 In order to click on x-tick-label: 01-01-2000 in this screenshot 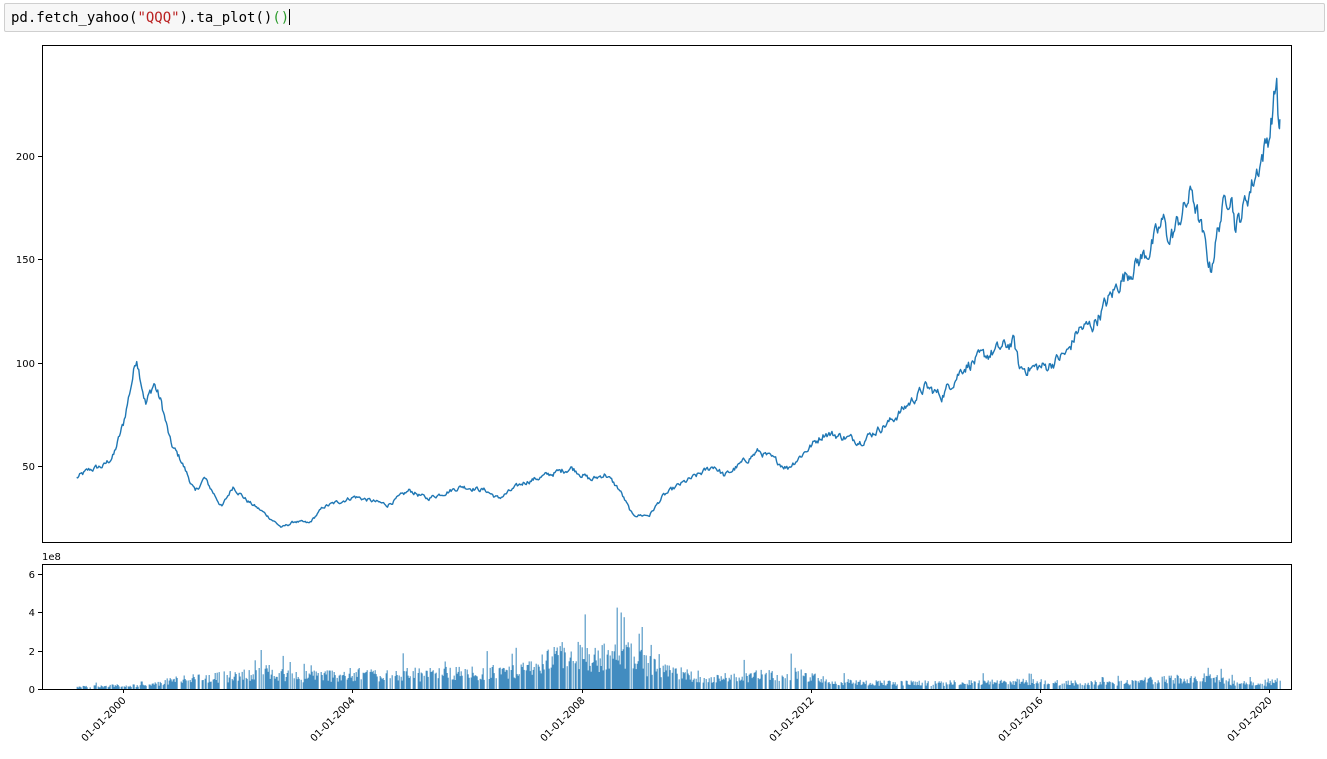, I will do `click(104, 719)`.